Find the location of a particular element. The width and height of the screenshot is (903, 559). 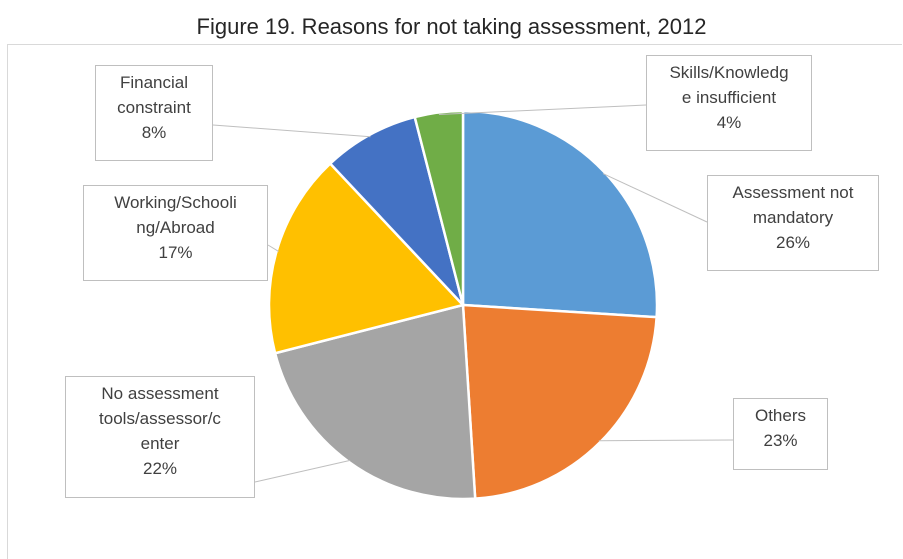

slice-label-line: Working/Schooli is located at coordinates (175, 202).